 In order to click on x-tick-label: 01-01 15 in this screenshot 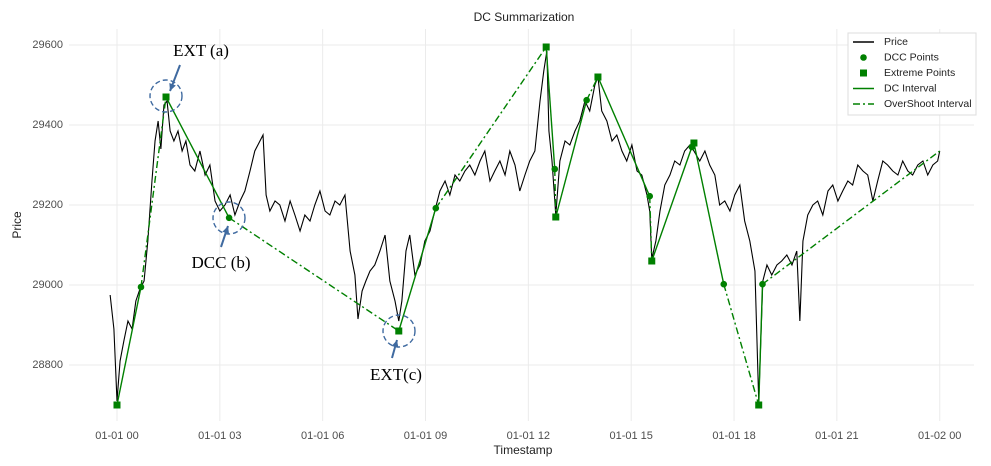, I will do `click(630, 436)`.